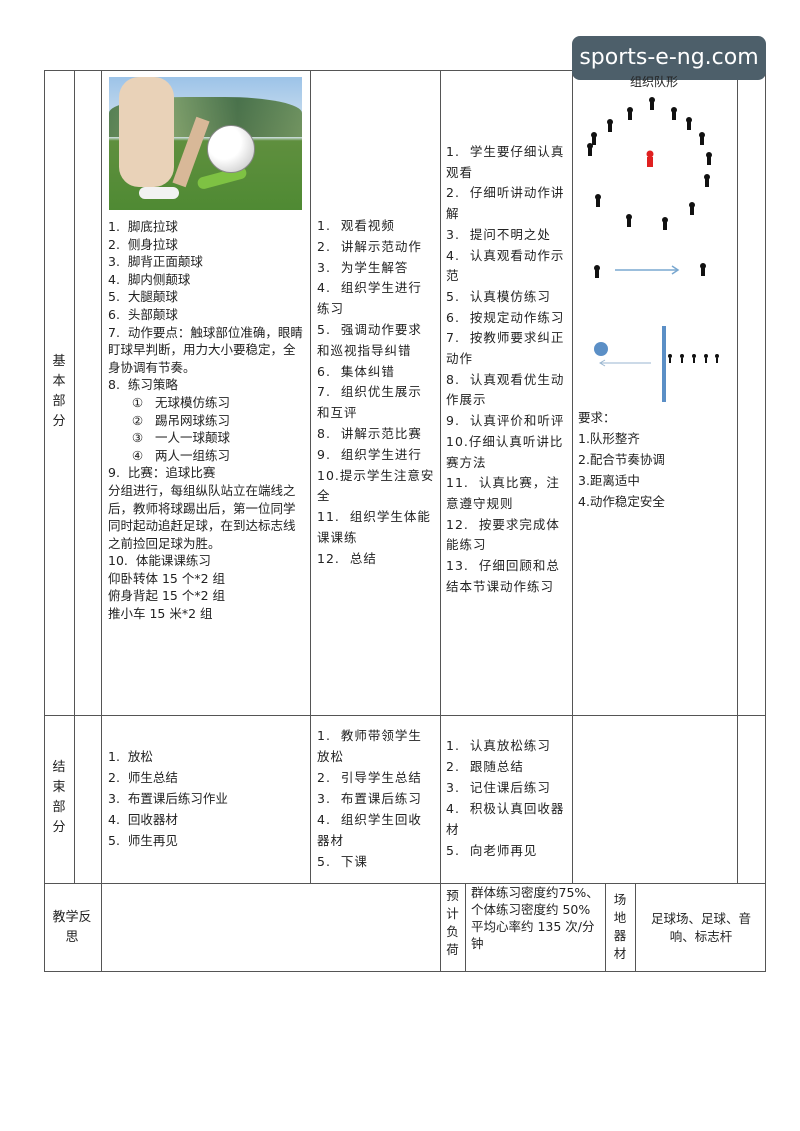  I want to click on formation-diagram, so click(653, 249).